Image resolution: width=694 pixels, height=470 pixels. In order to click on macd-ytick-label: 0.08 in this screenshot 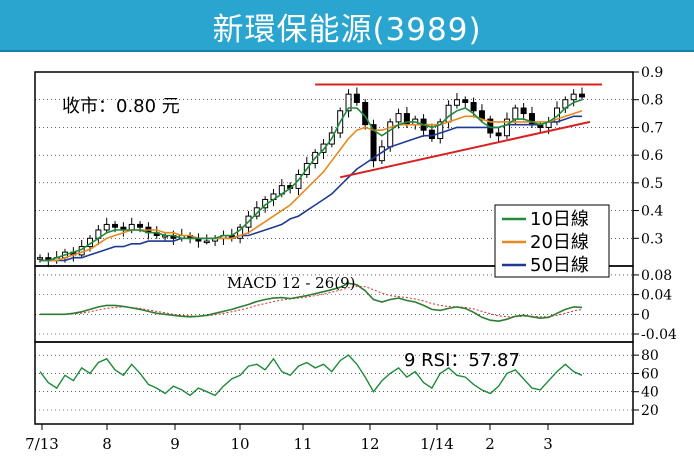, I will do `click(656, 276)`.